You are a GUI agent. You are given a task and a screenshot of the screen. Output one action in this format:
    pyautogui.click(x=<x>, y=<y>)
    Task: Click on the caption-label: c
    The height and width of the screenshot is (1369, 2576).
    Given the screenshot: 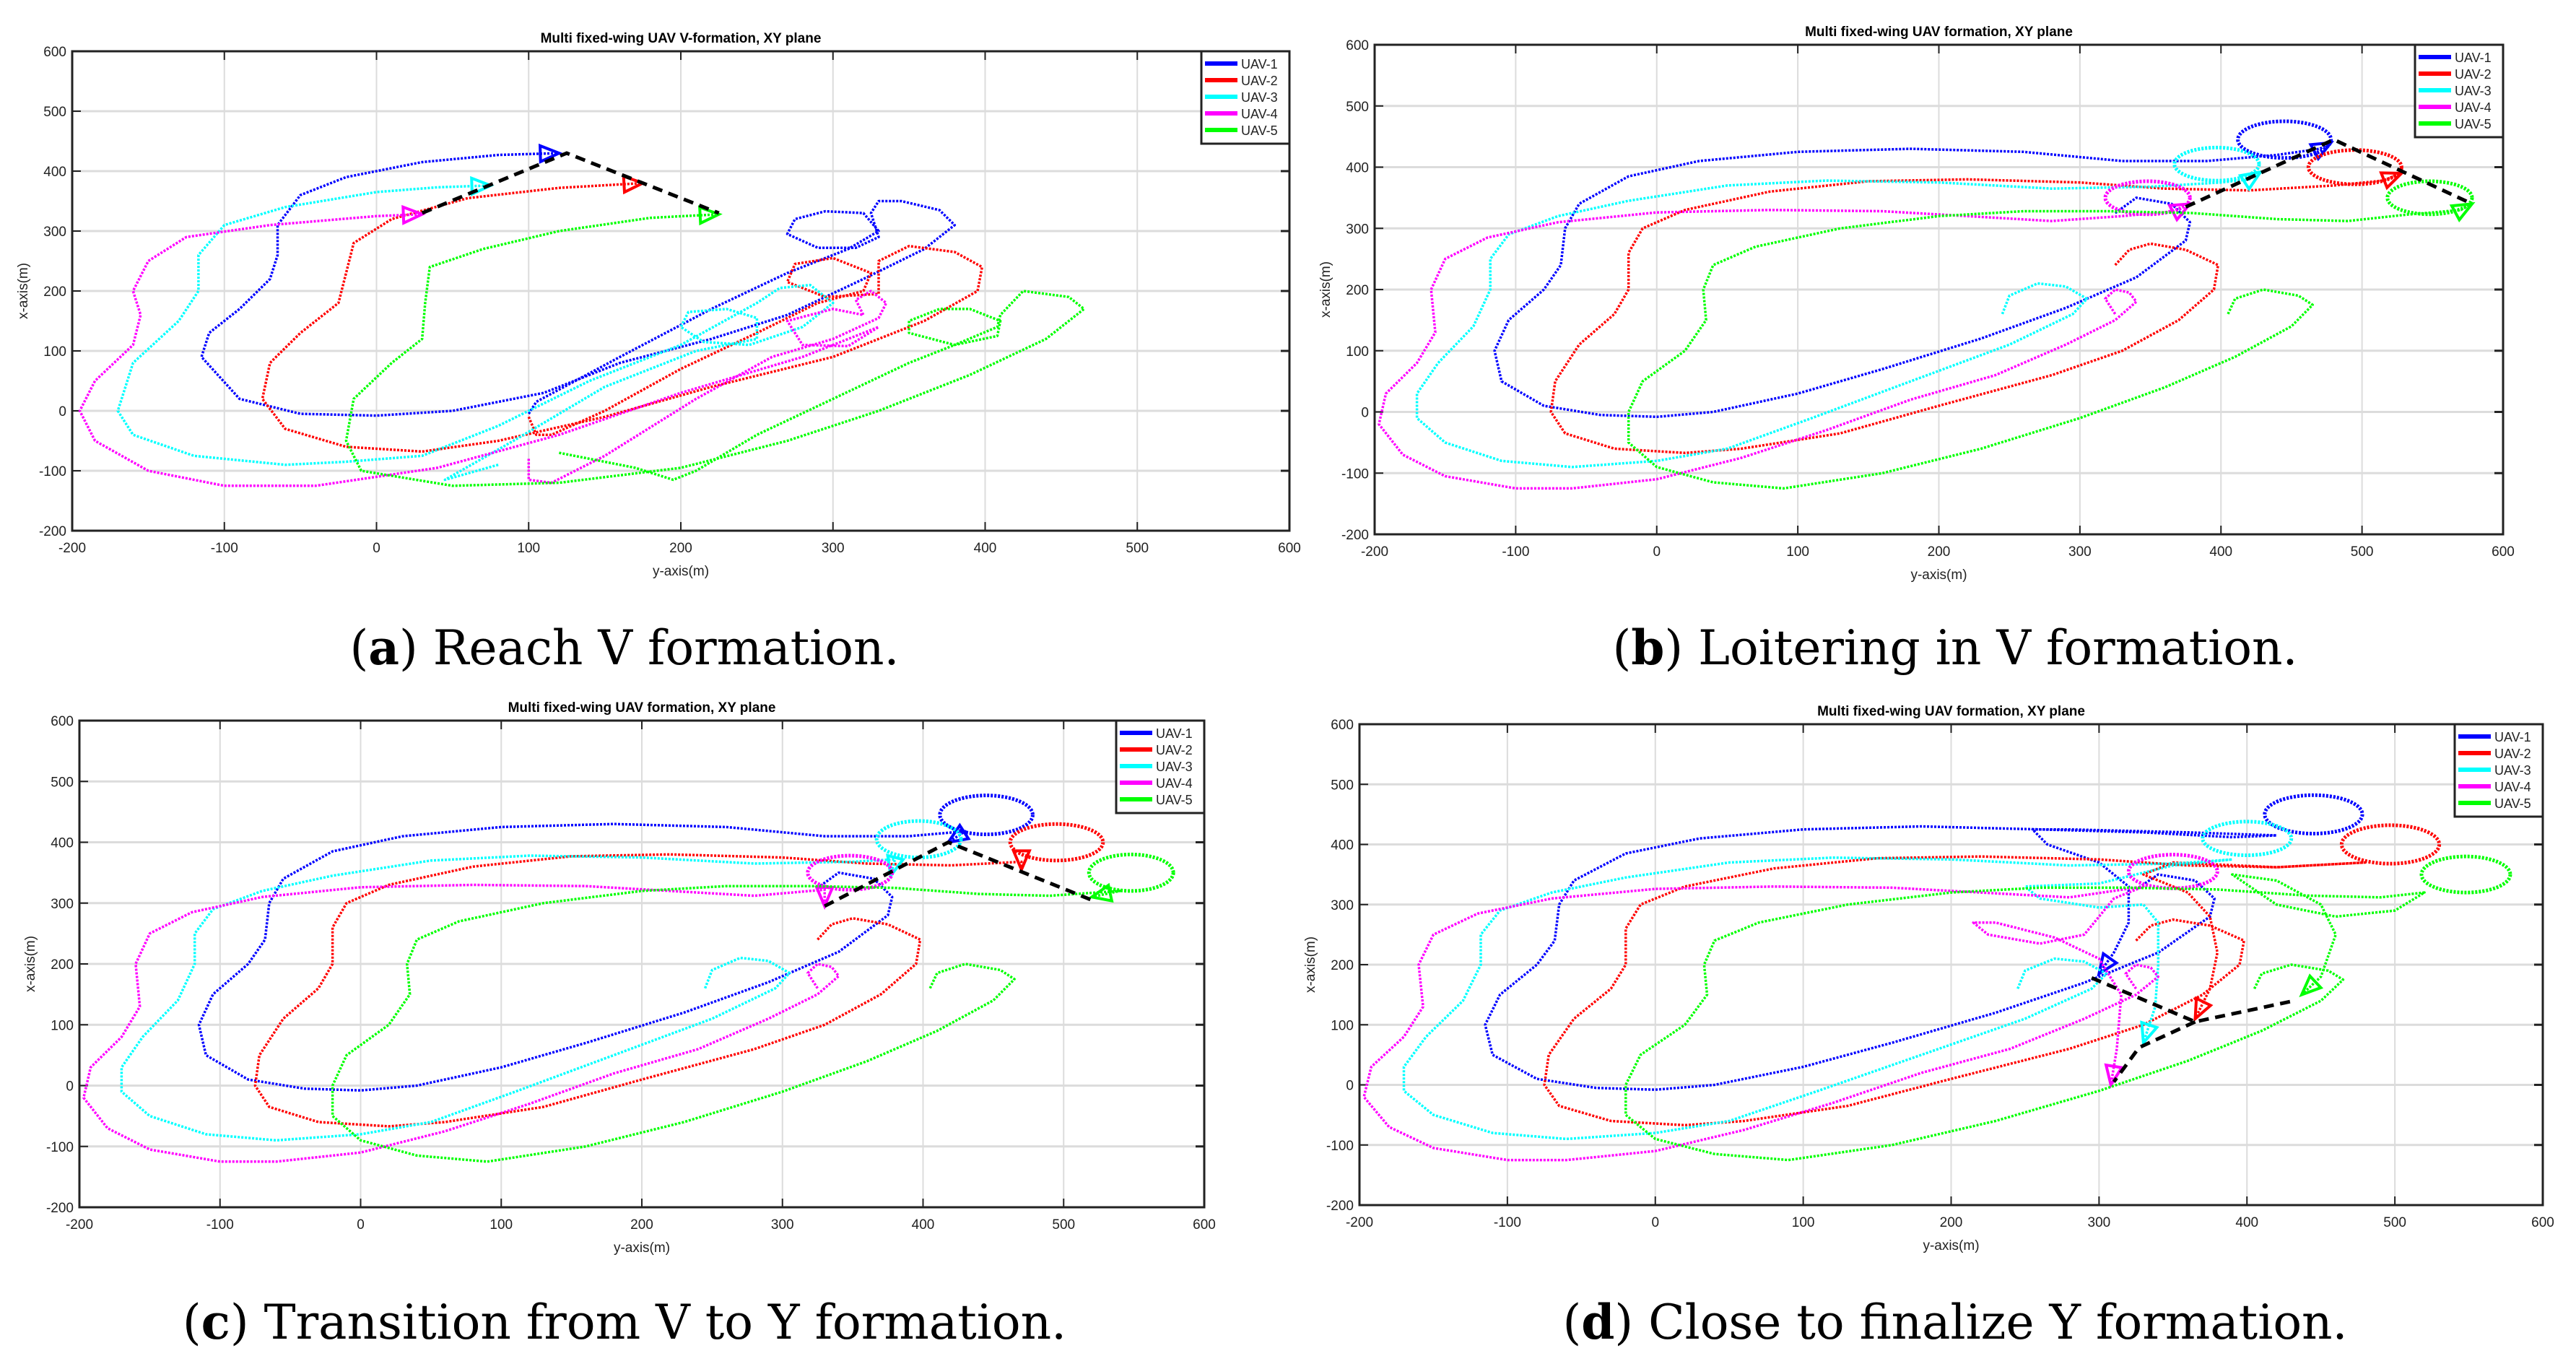 What is the action you would take?
    pyautogui.click(x=223, y=1322)
    